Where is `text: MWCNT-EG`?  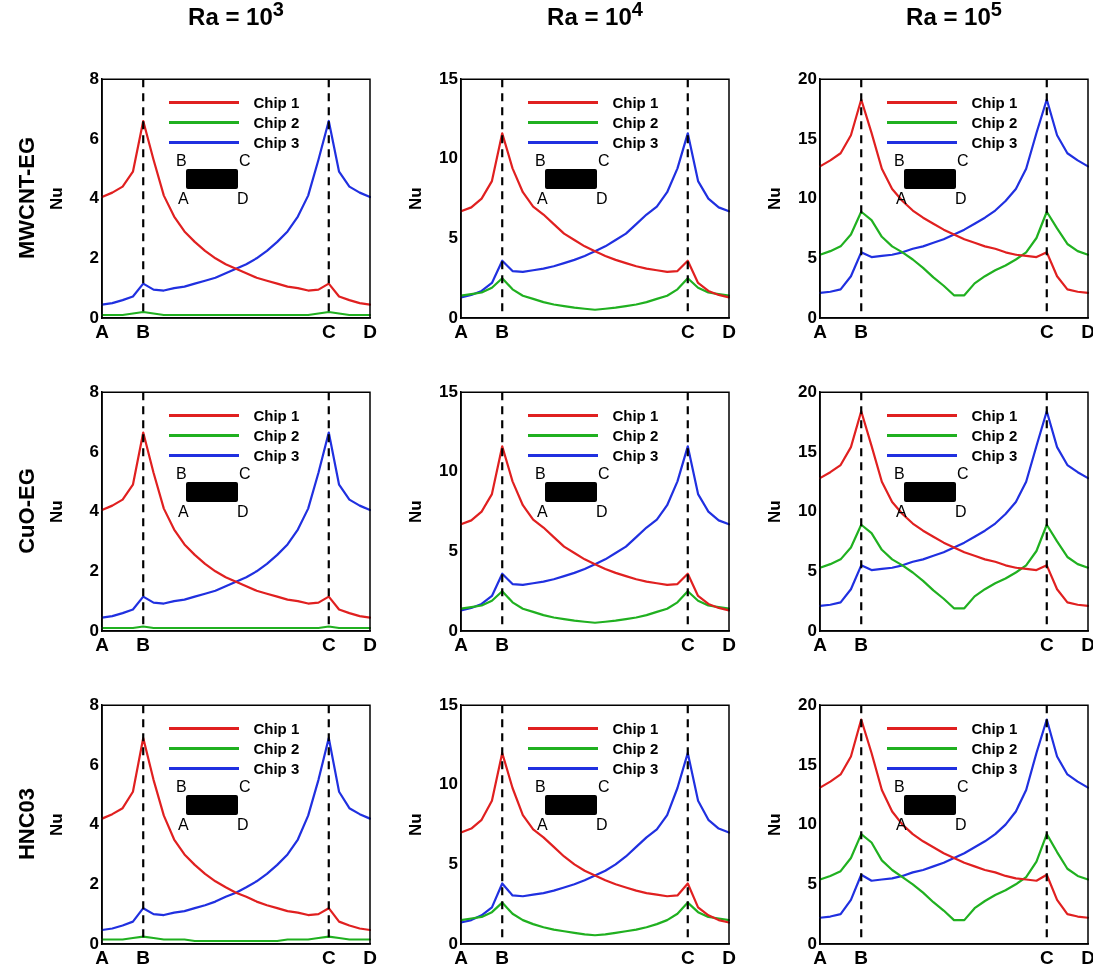 text: MWCNT-EG is located at coordinates (27, 198).